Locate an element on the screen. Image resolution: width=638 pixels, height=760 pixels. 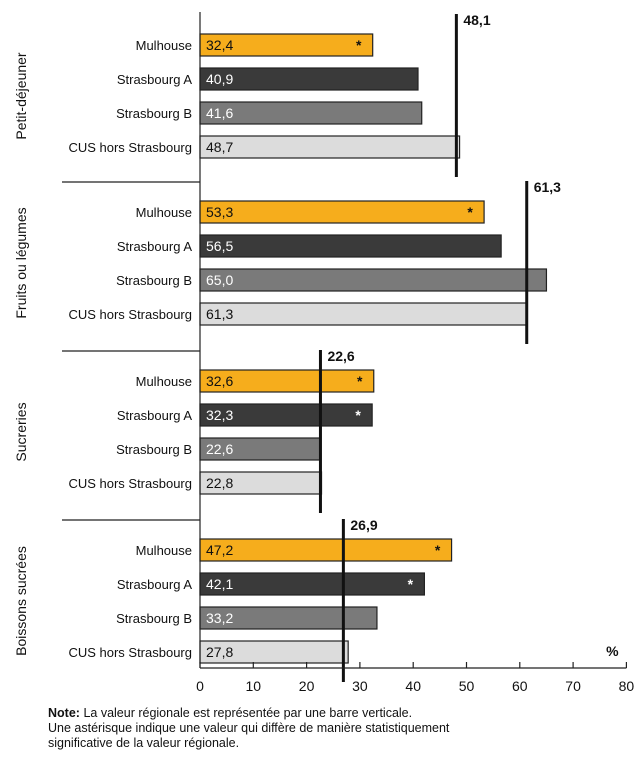
value-label: 22,6 is located at coordinates (219, 449).